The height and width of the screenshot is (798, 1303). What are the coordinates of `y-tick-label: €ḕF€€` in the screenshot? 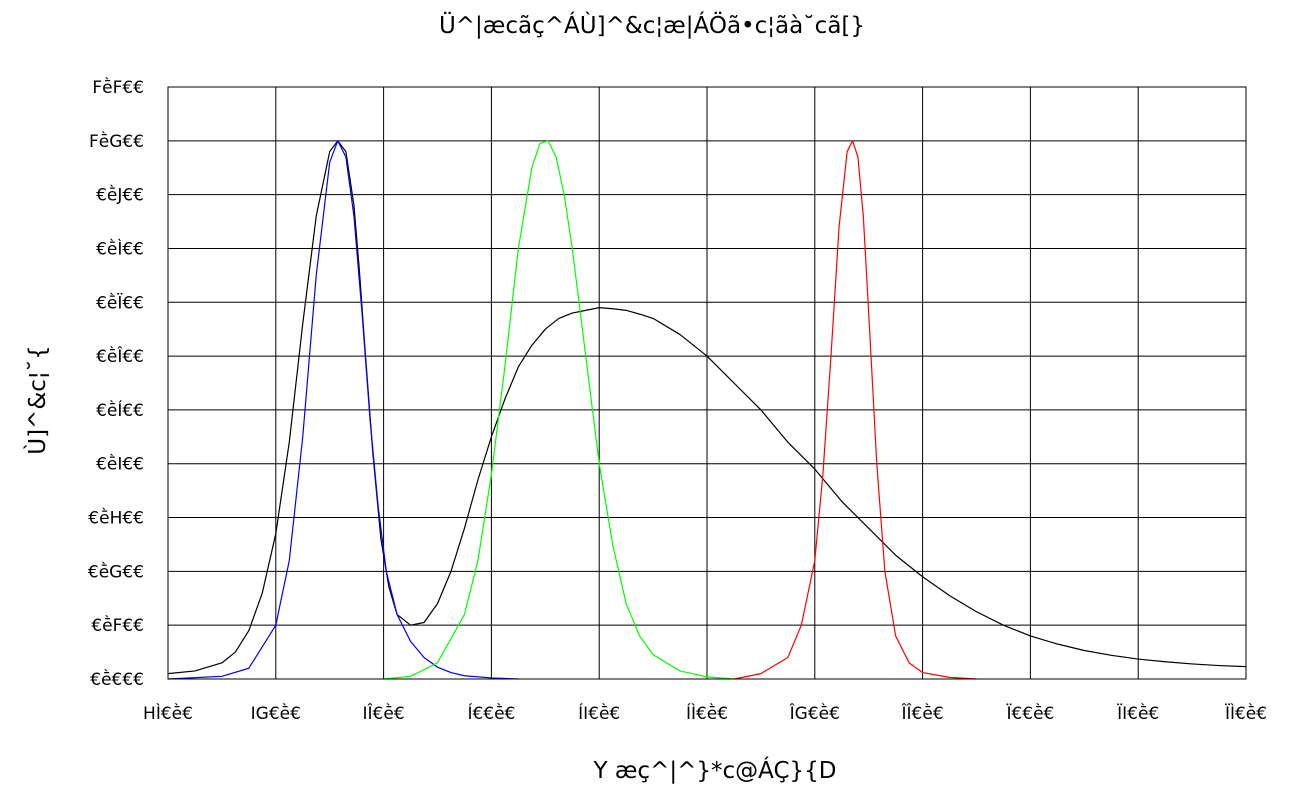 It's located at (117, 625).